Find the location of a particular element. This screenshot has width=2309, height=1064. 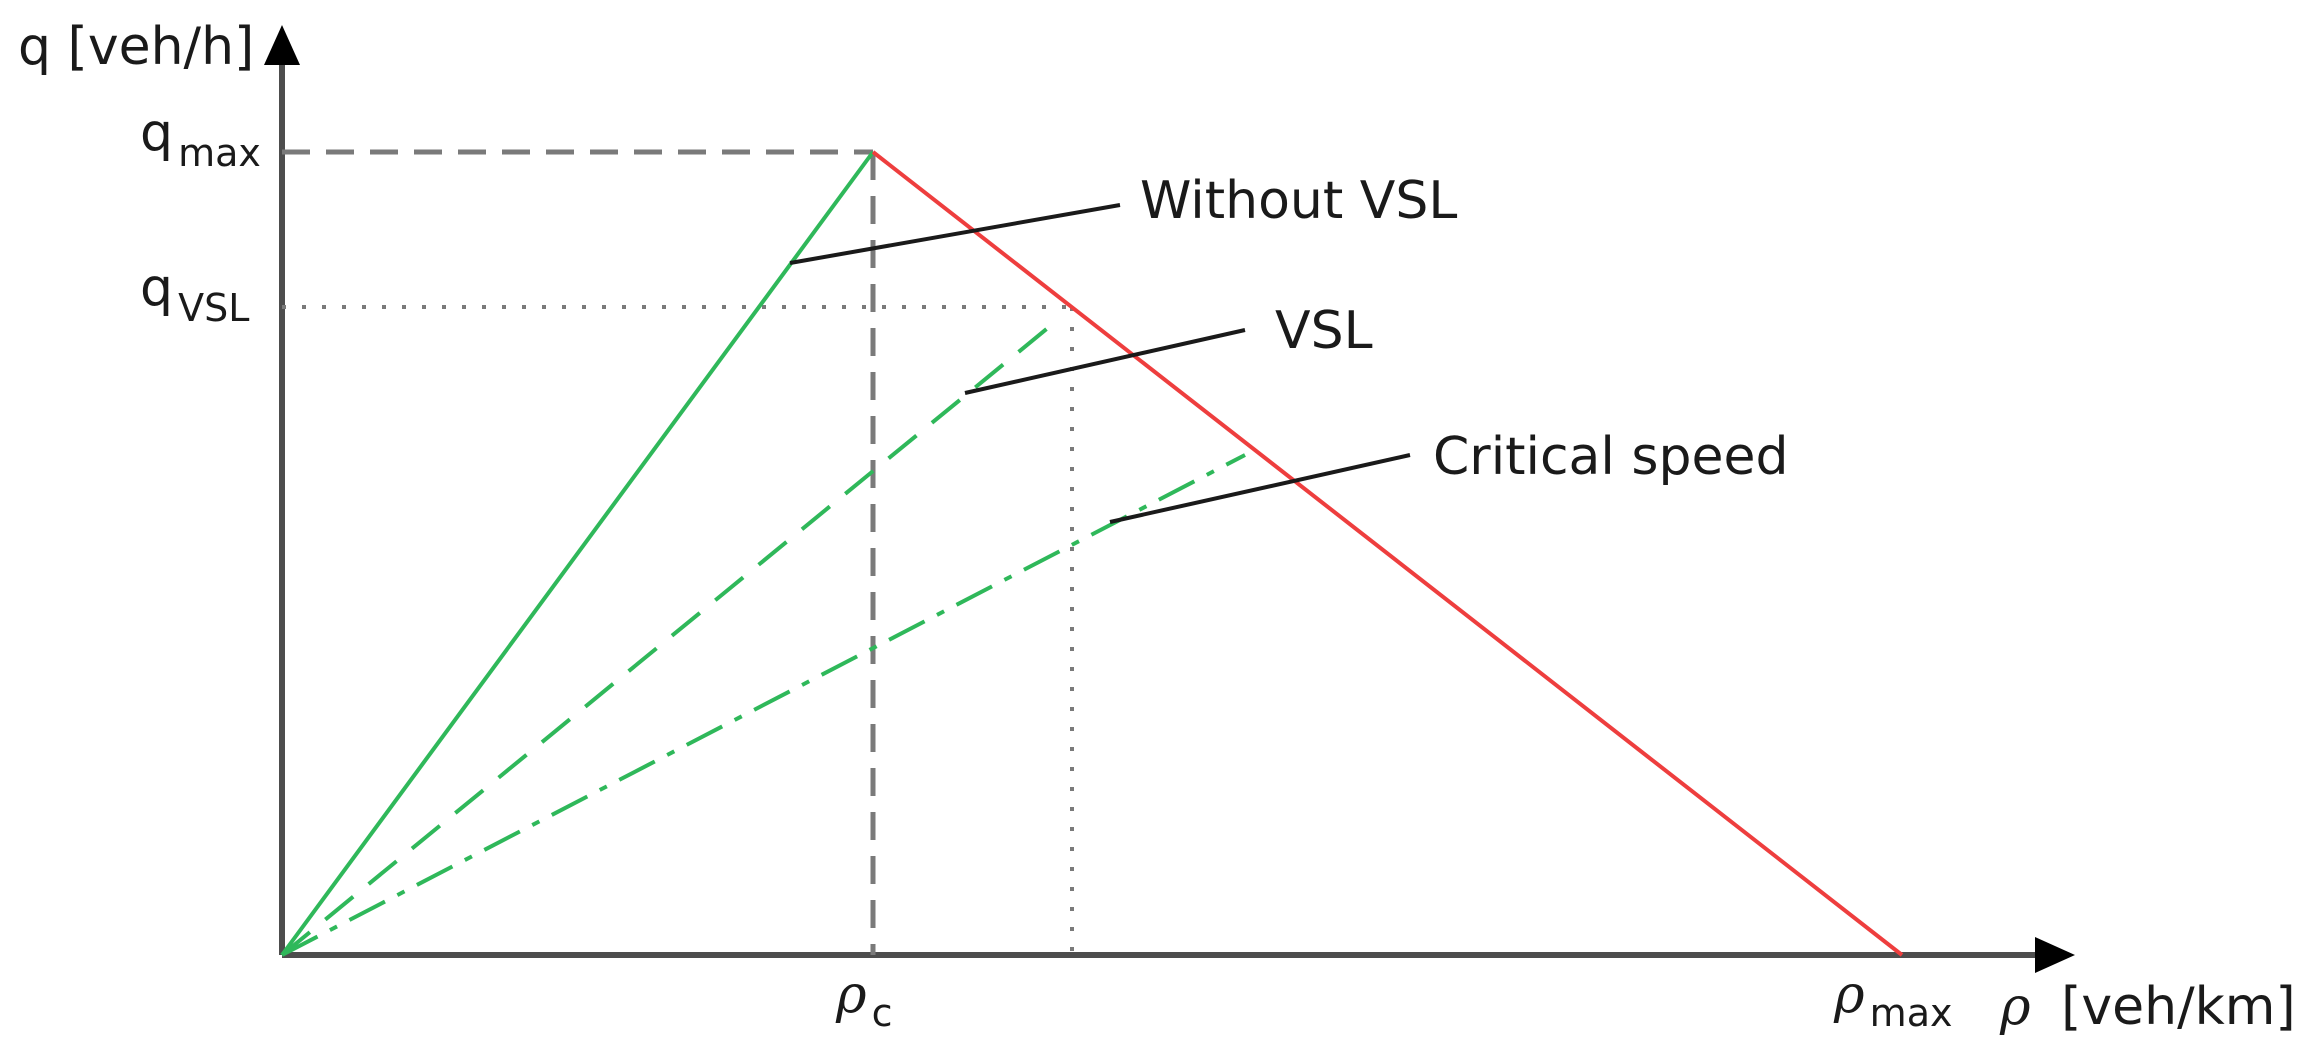

x-axis-label: ρ [veh/km] is located at coordinates (2147, 1007).